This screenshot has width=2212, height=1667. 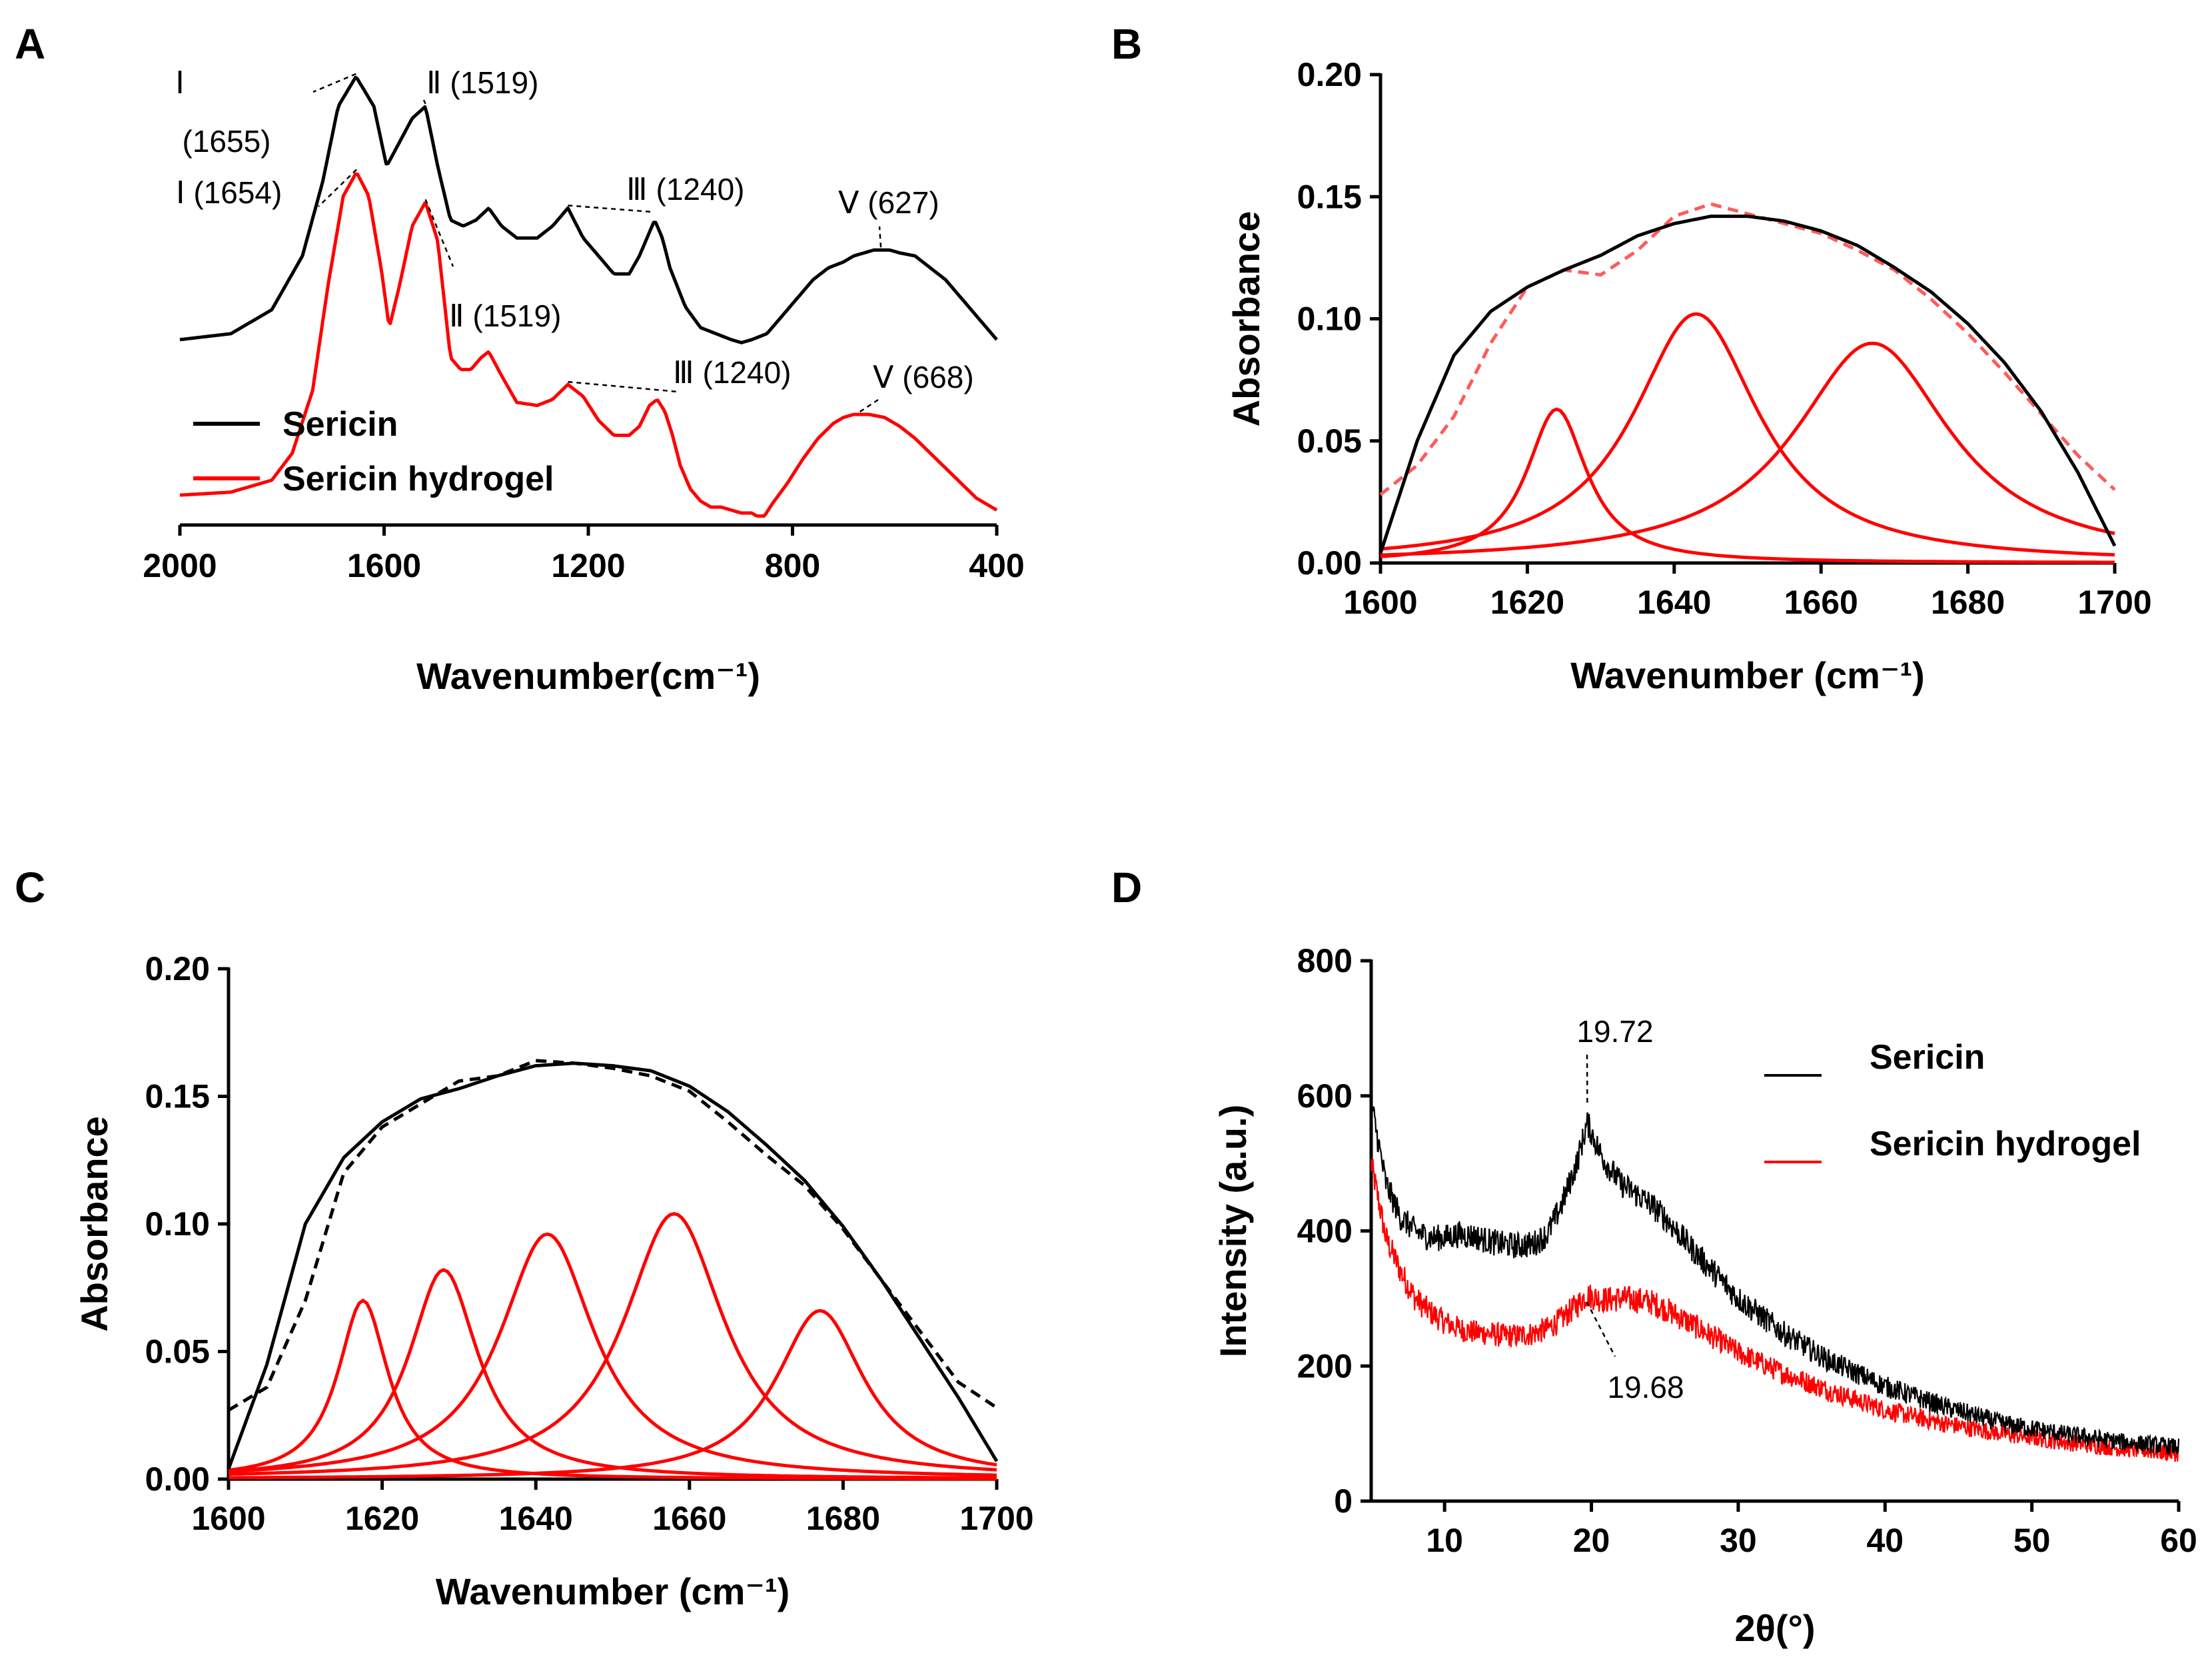 What do you see at coordinates (229, 192) in the screenshot?
I see `peak-annotation: Ⅰ (1654)` at bounding box center [229, 192].